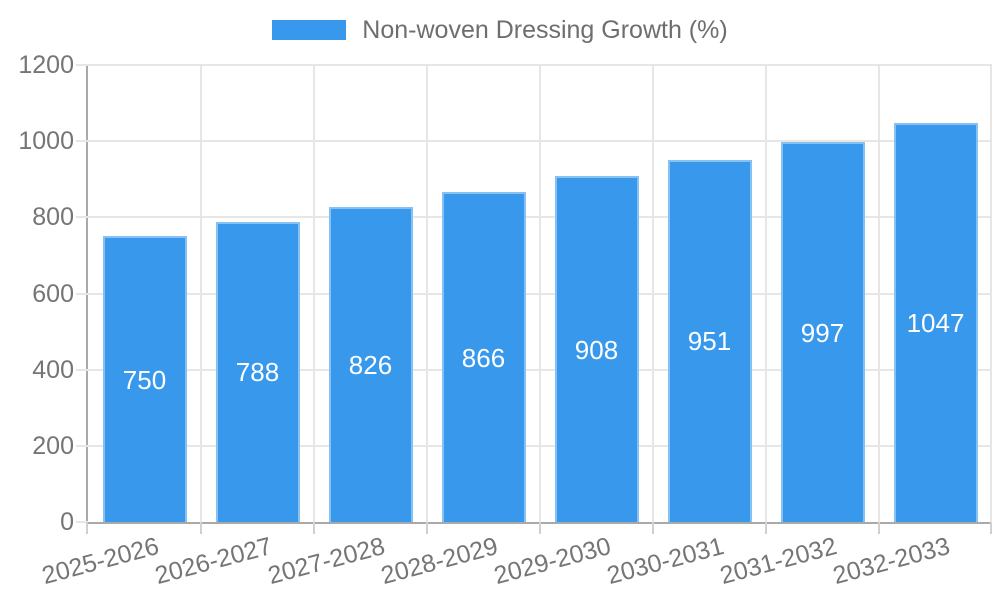  Describe the element at coordinates (891, 561) in the screenshot. I see `x-axis-tick-label: 2032-2033` at that location.